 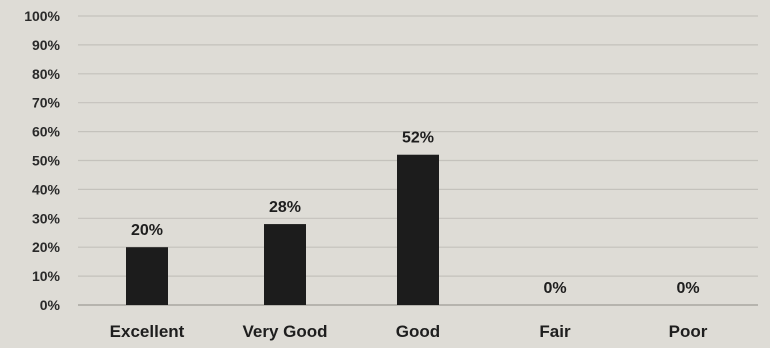 What do you see at coordinates (418, 138) in the screenshot?
I see `data-label: 52%` at bounding box center [418, 138].